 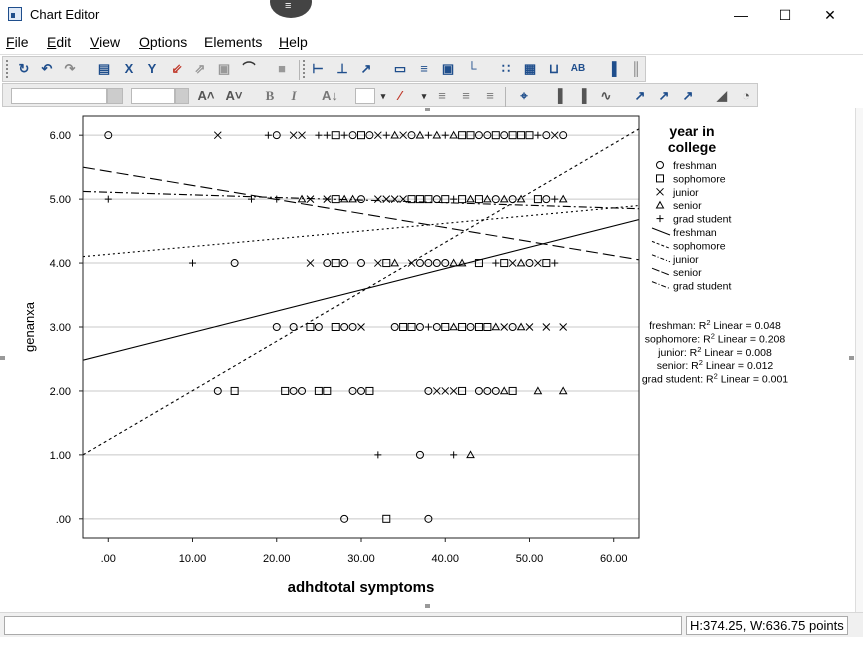 I want to click on dropline-icon: ▣, so click(x=224, y=68).